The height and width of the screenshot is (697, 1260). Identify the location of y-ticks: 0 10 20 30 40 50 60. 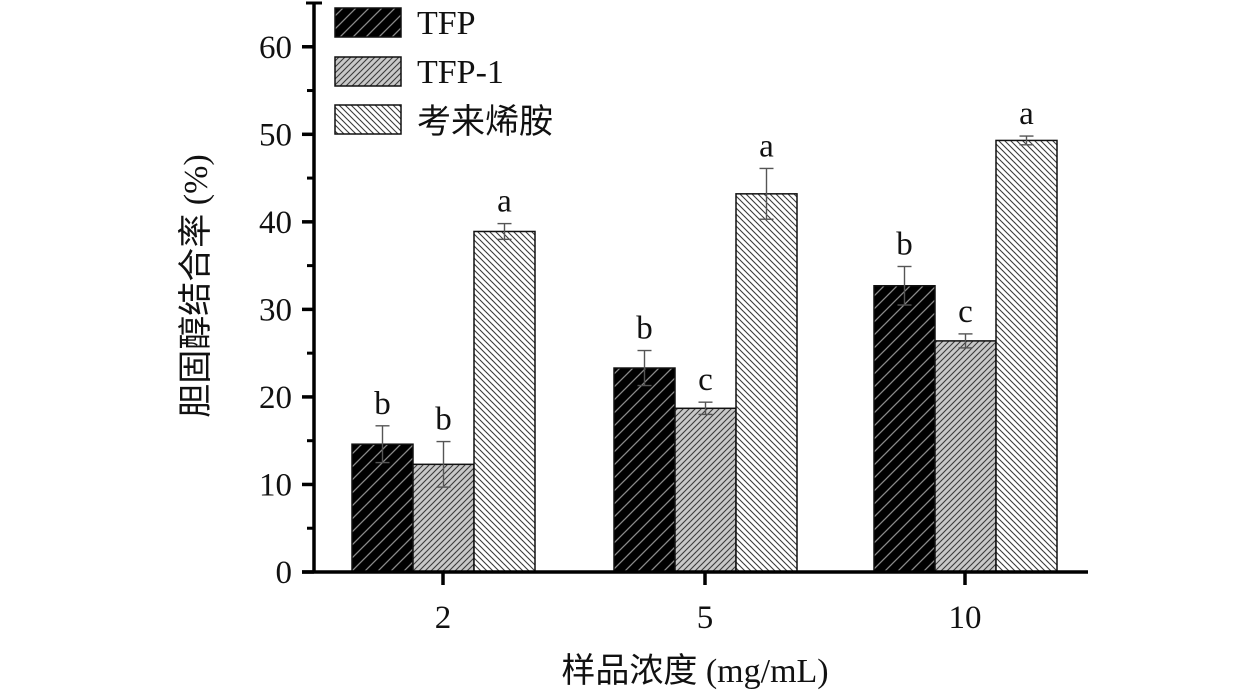
(286, 310).